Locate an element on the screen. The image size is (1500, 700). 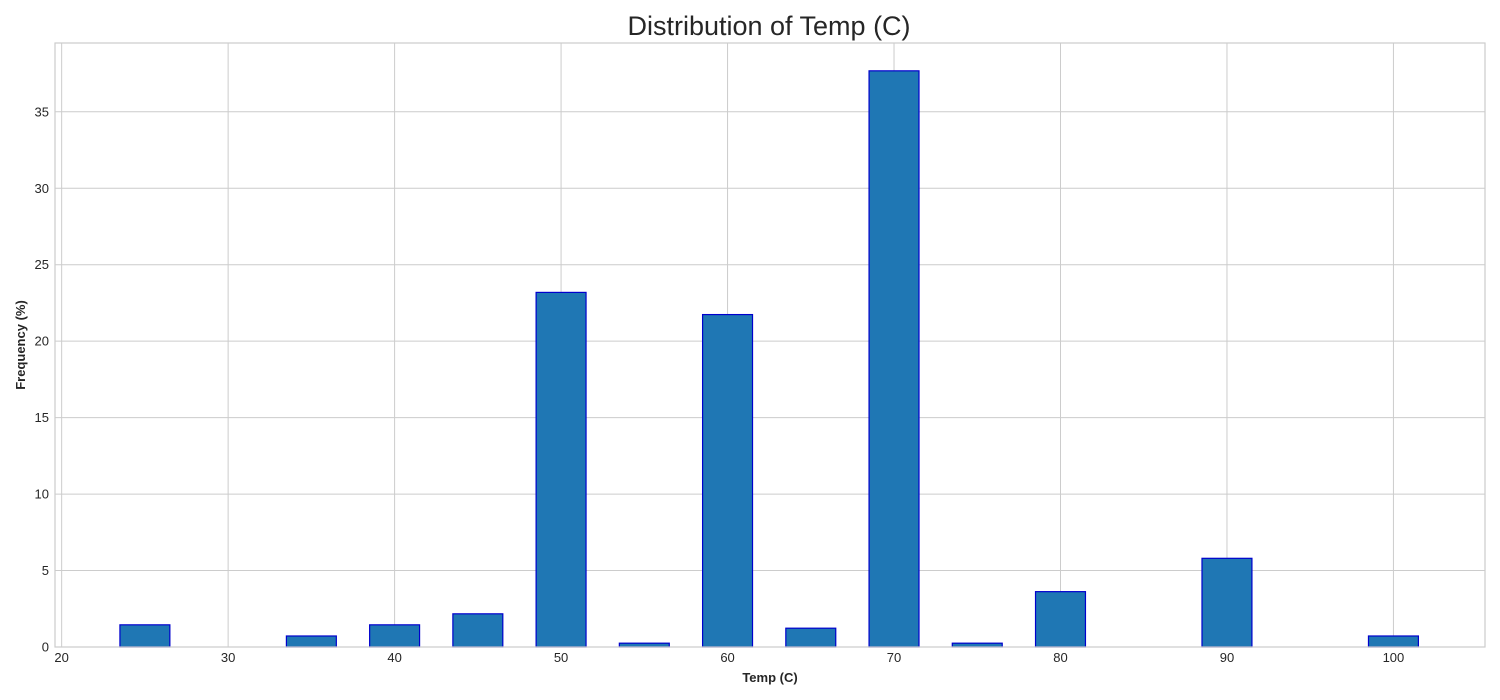
chart-title: Distribution of Temp (C) is located at coordinates (768, 26).